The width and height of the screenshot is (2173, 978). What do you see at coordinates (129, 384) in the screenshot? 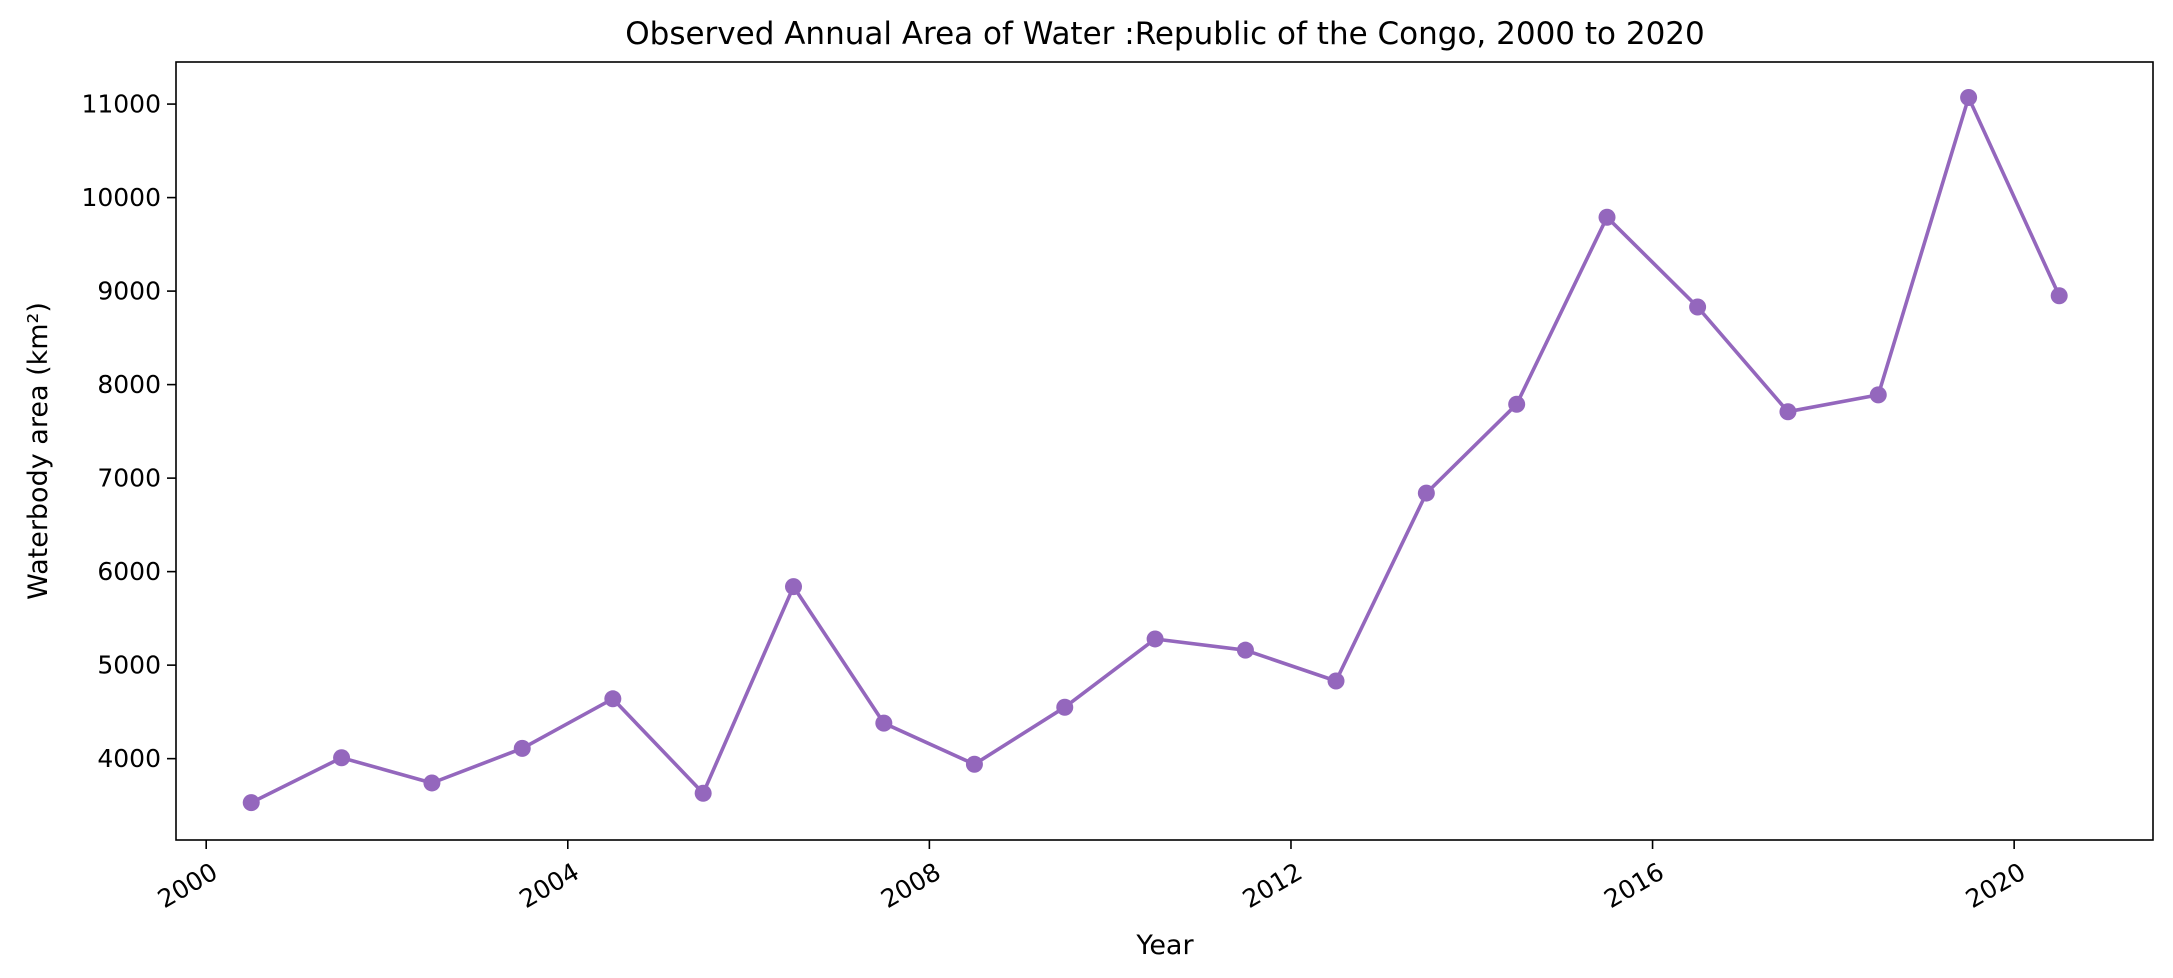
I see `y-tick-label: 8000` at bounding box center [129, 384].